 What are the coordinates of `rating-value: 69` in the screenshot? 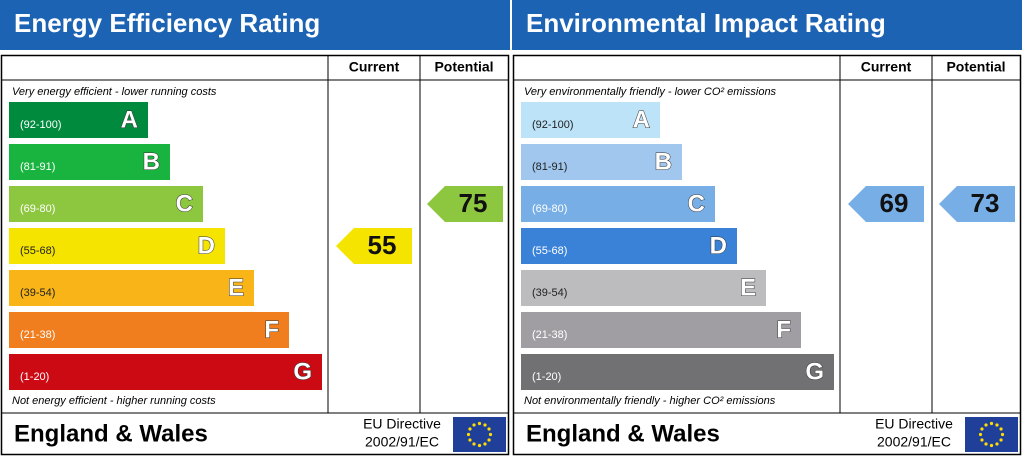 It's located at (894, 203).